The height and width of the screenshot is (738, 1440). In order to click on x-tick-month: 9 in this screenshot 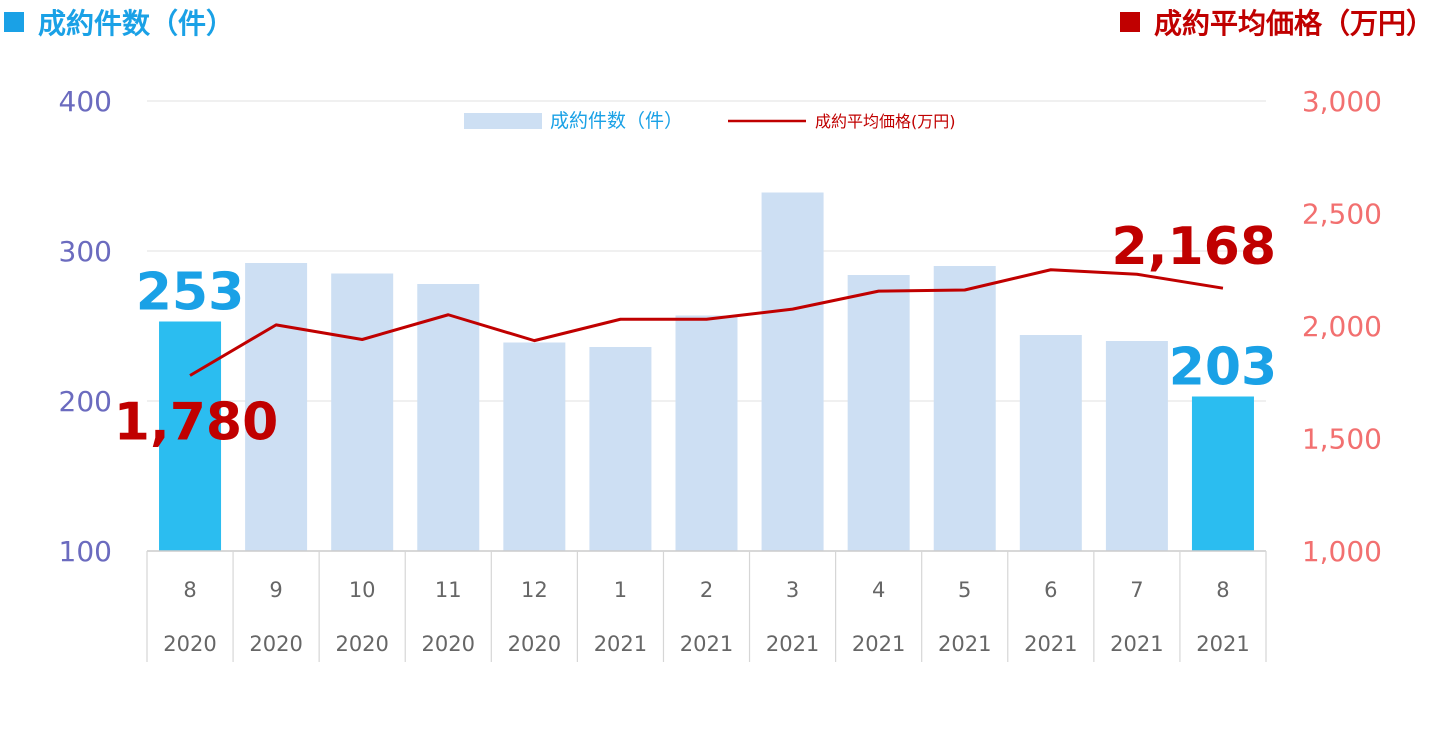, I will do `click(275, 590)`.